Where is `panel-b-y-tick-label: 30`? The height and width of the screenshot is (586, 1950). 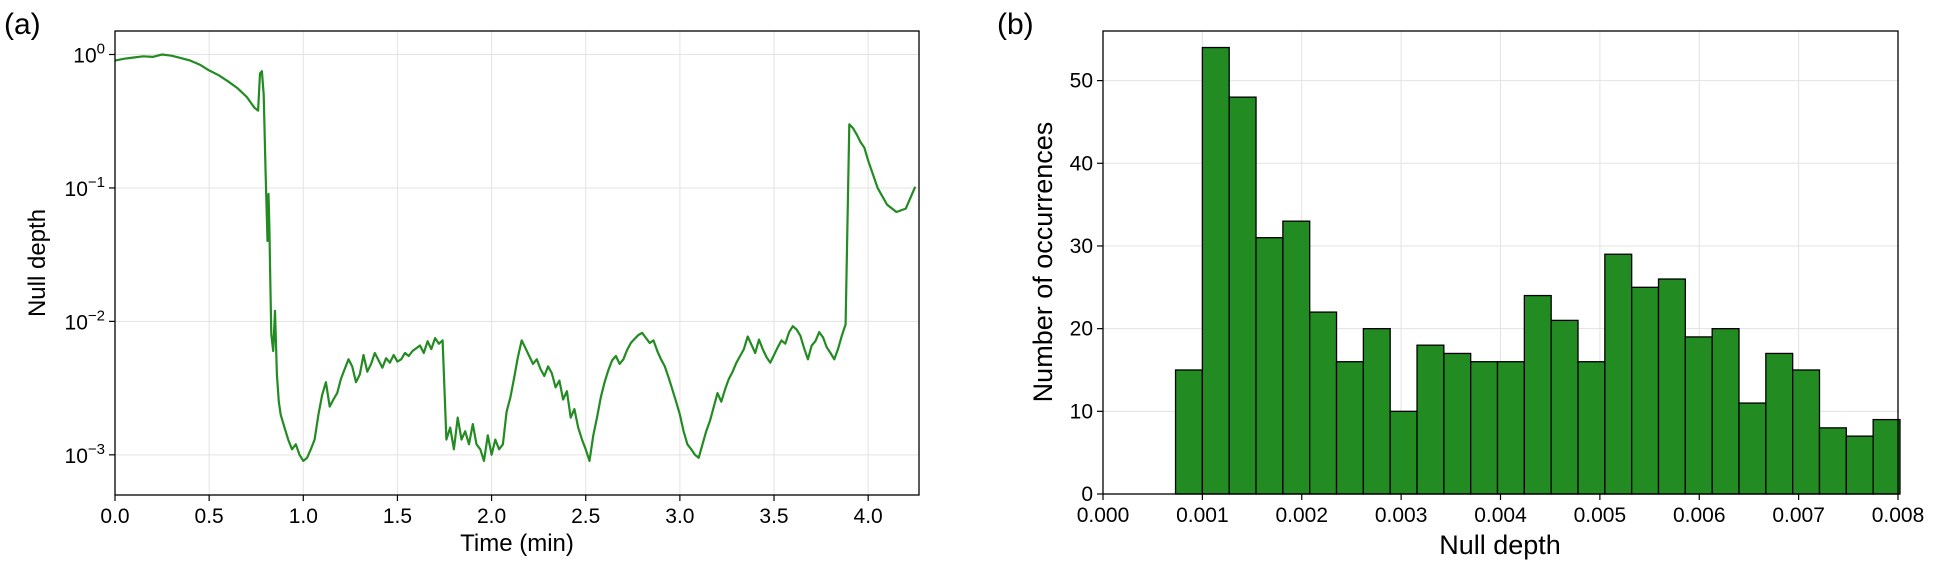
panel-b-y-tick-label: 30 is located at coordinates (1081, 246).